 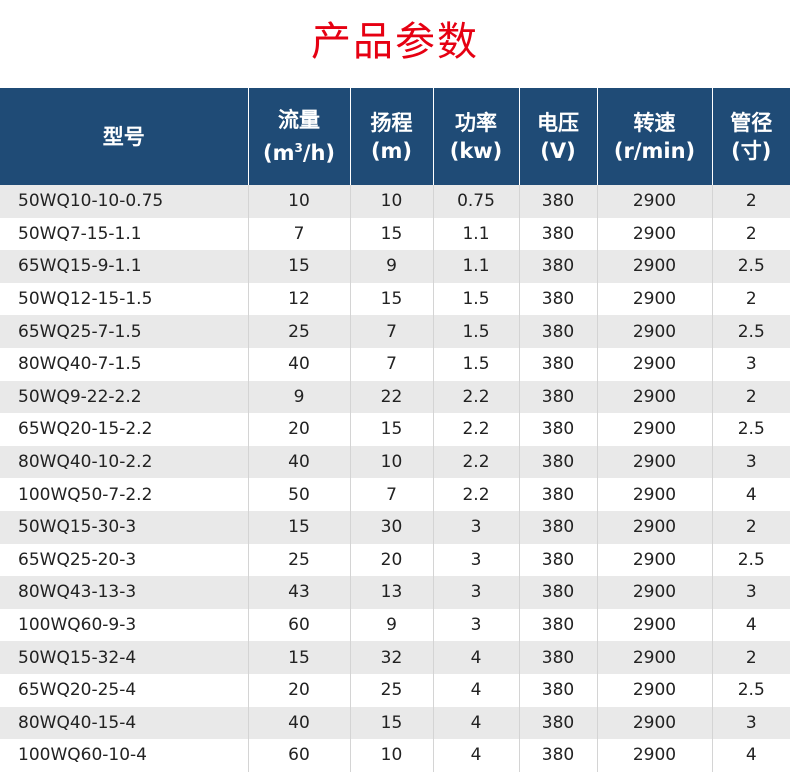 I want to click on cell-flow: 40, so click(x=299, y=364).